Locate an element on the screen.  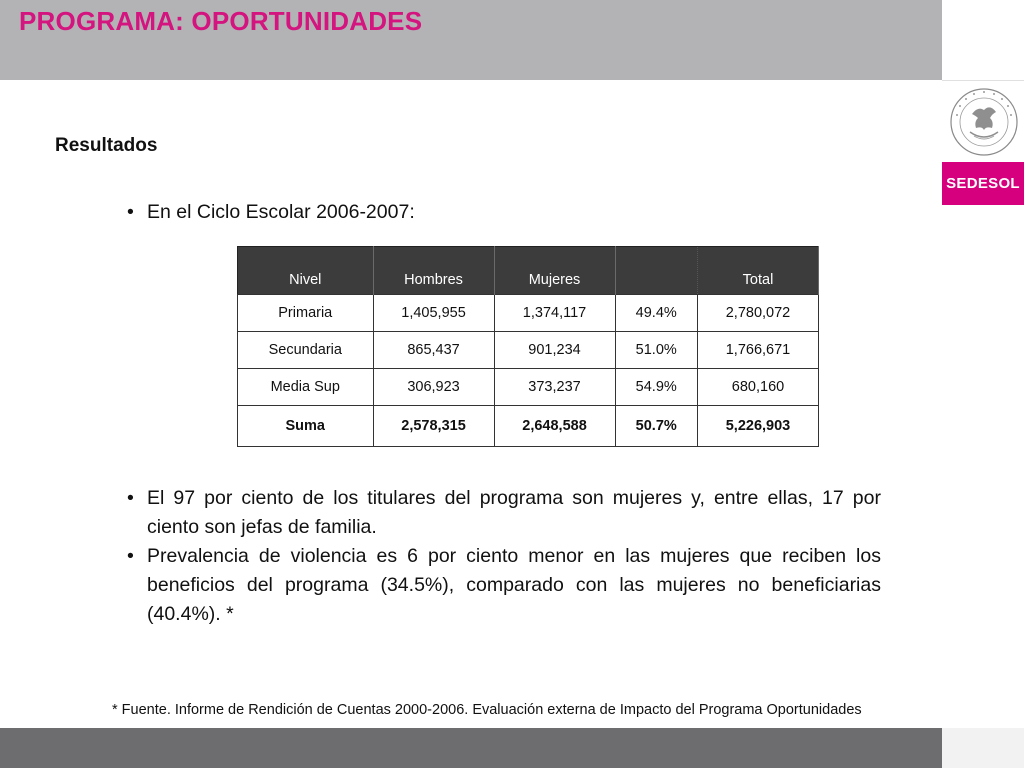
cell-nivel: Primaria is located at coordinates (305, 313).